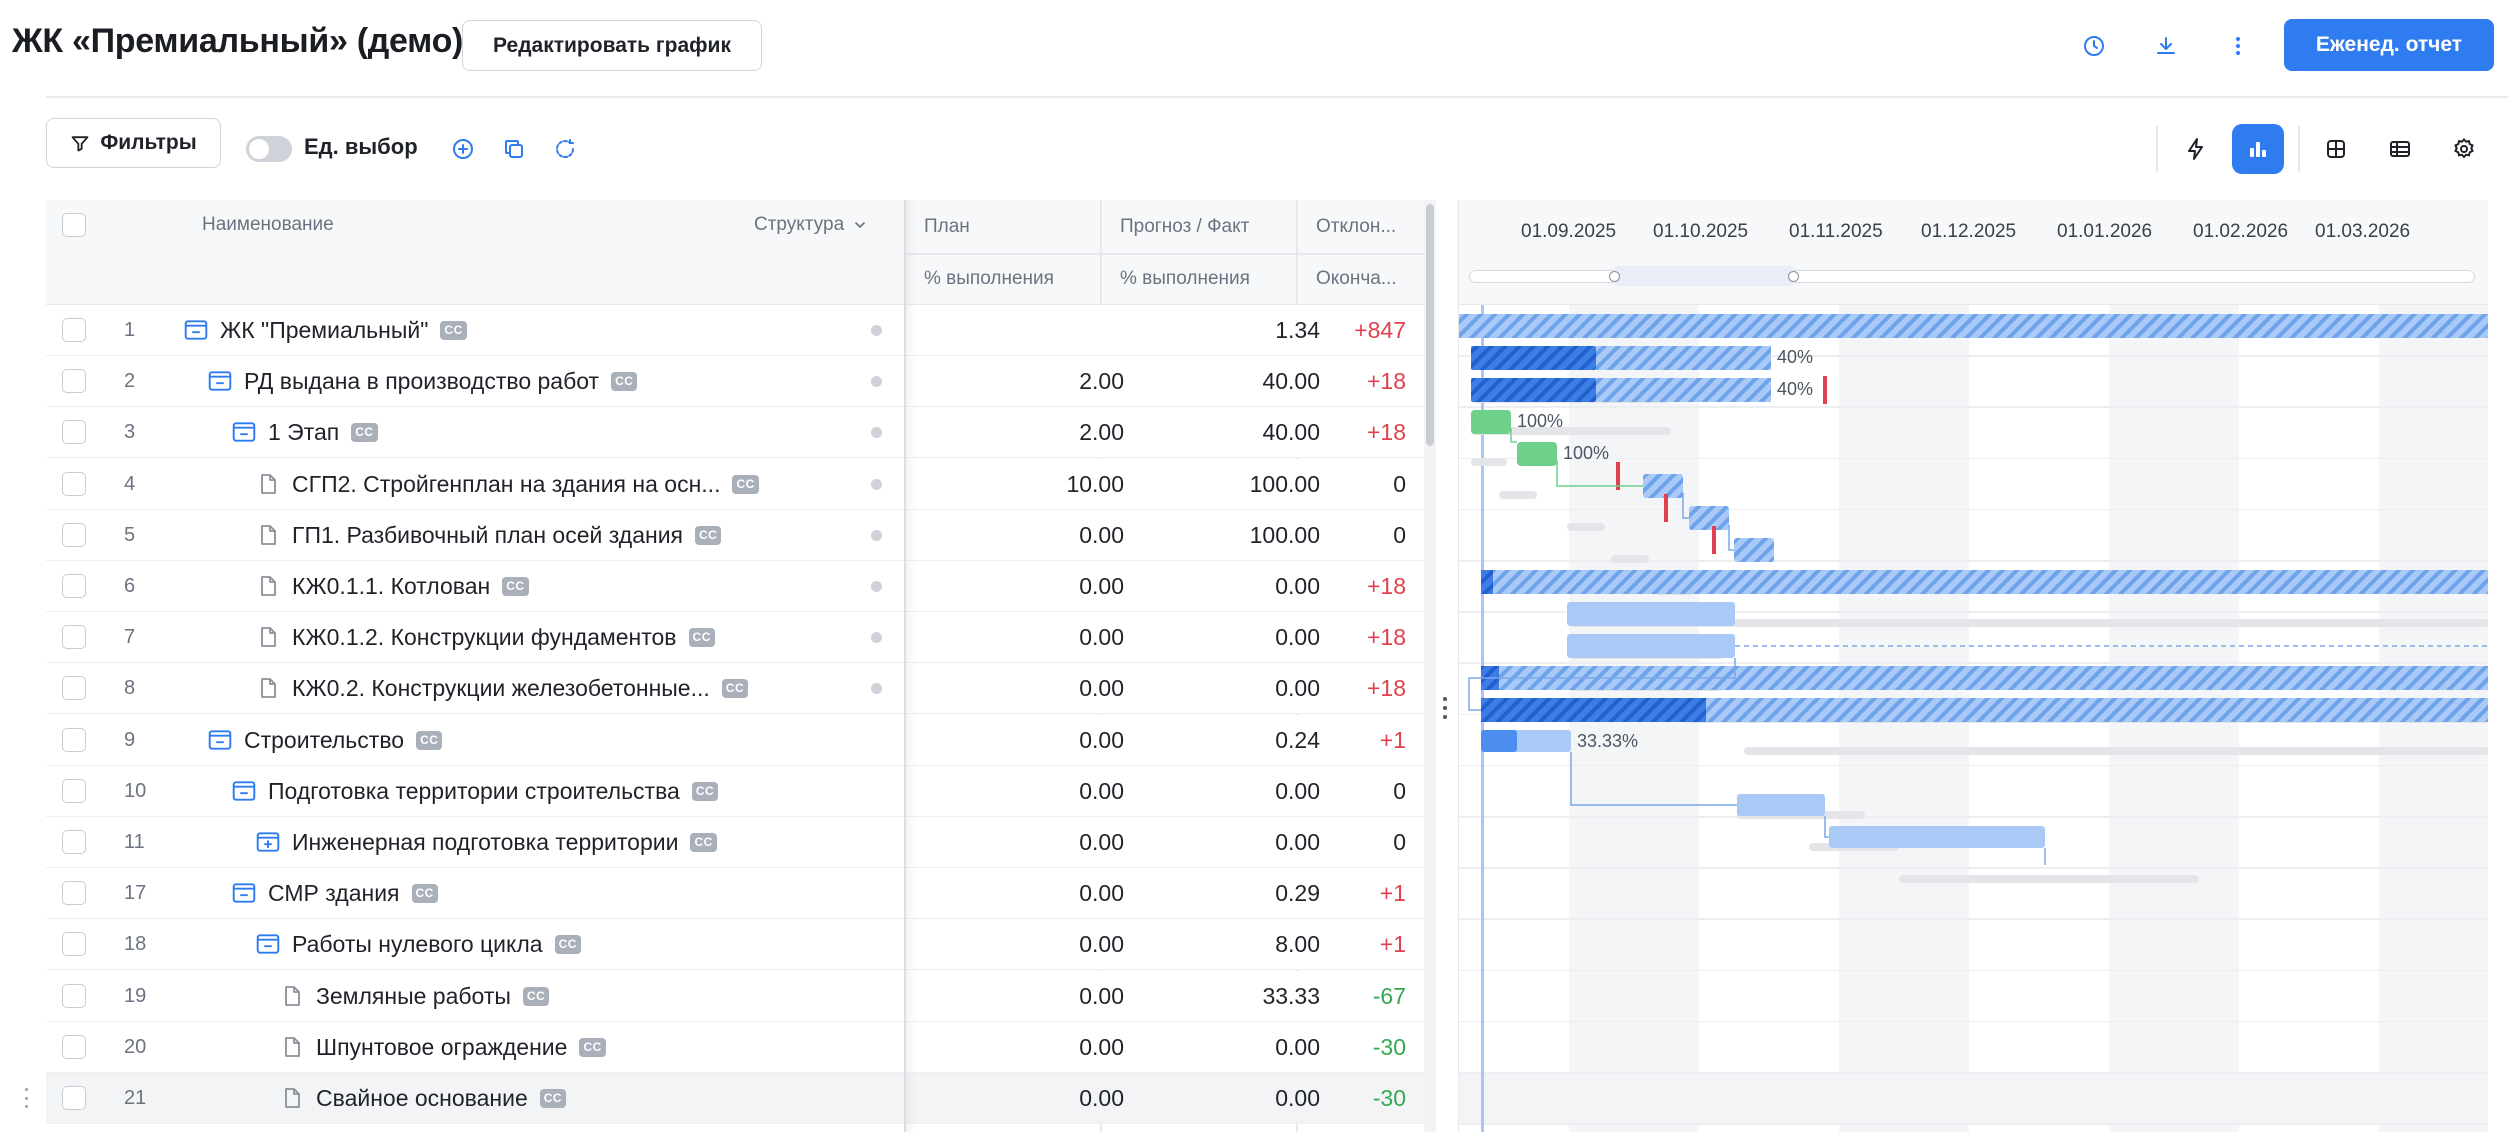 Image resolution: width=2508 pixels, height=1132 pixels. I want to click on task-name: Шпунтовое ограждение CC, so click(461, 1047).